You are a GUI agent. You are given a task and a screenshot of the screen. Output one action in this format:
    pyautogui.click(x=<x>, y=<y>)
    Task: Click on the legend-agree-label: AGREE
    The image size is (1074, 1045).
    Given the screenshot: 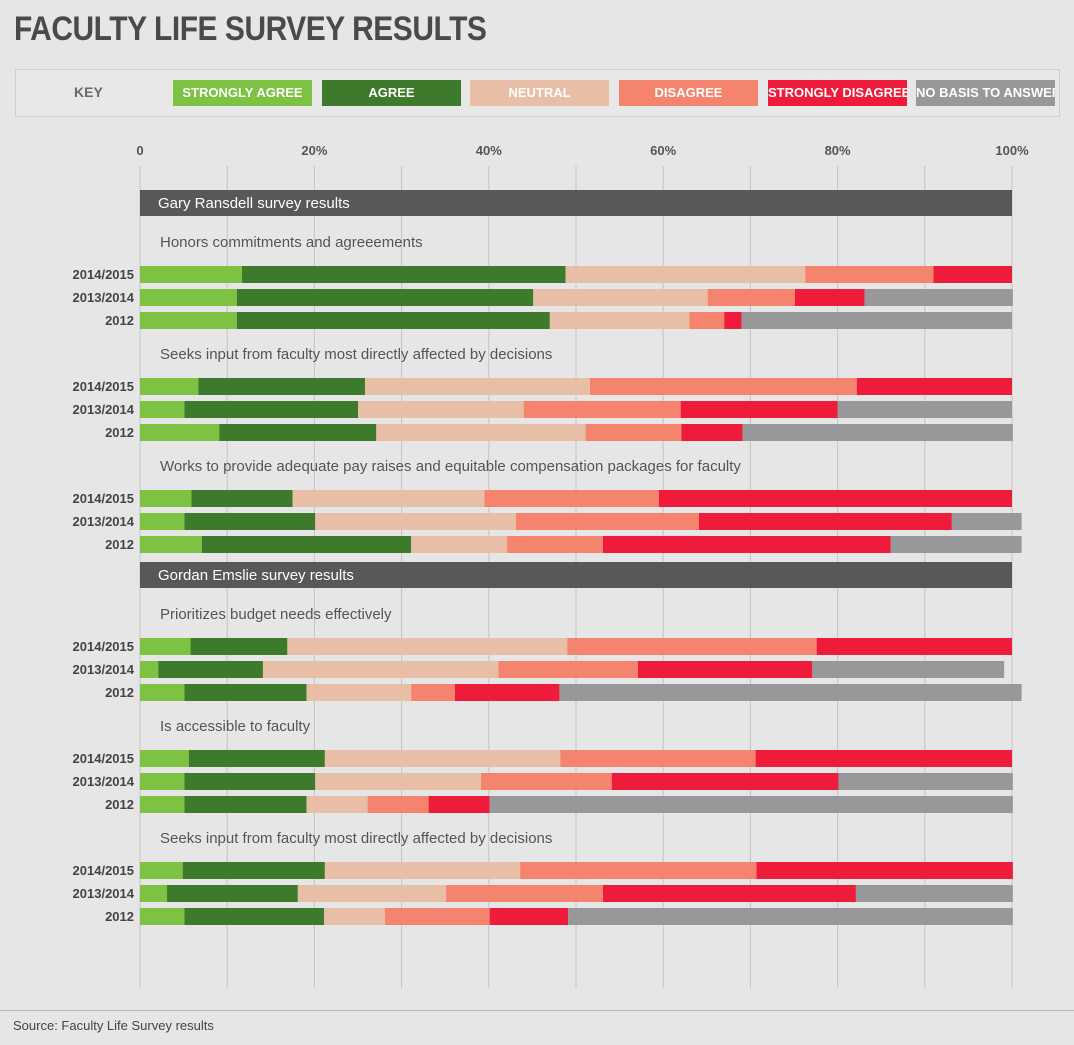 What is the action you would take?
    pyautogui.click(x=391, y=92)
    